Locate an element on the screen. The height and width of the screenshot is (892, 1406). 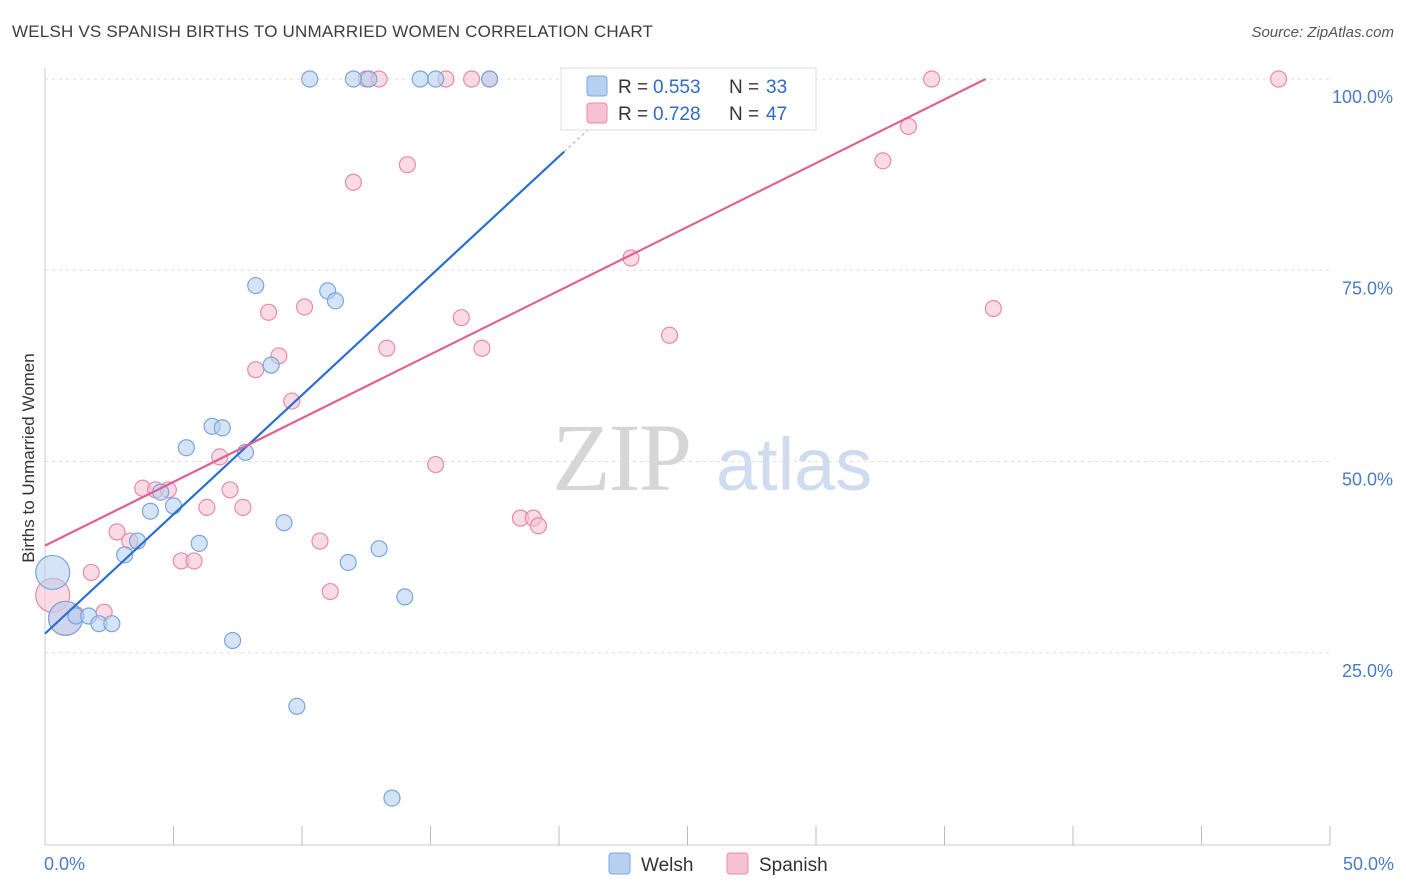
legend-r-spanish: 0.728 is located at coordinates (677, 114).